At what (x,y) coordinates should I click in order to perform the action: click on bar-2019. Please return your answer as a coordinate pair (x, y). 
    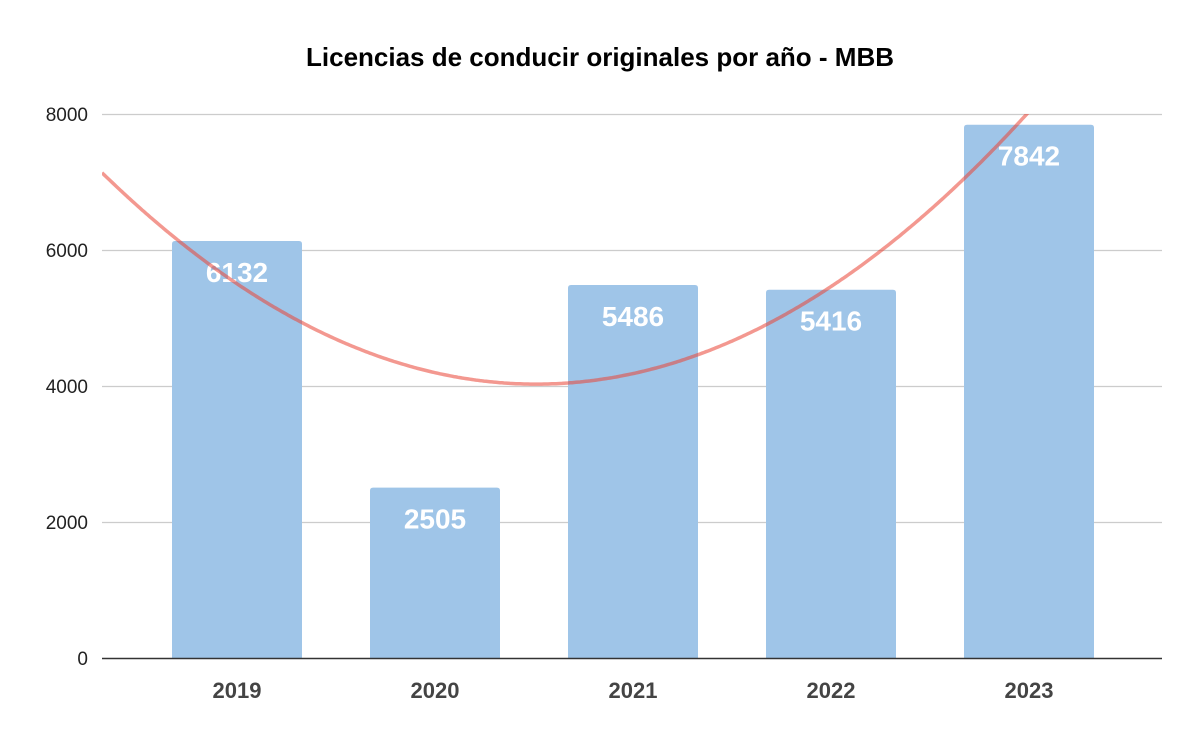
    Looking at the image, I should click on (237, 450).